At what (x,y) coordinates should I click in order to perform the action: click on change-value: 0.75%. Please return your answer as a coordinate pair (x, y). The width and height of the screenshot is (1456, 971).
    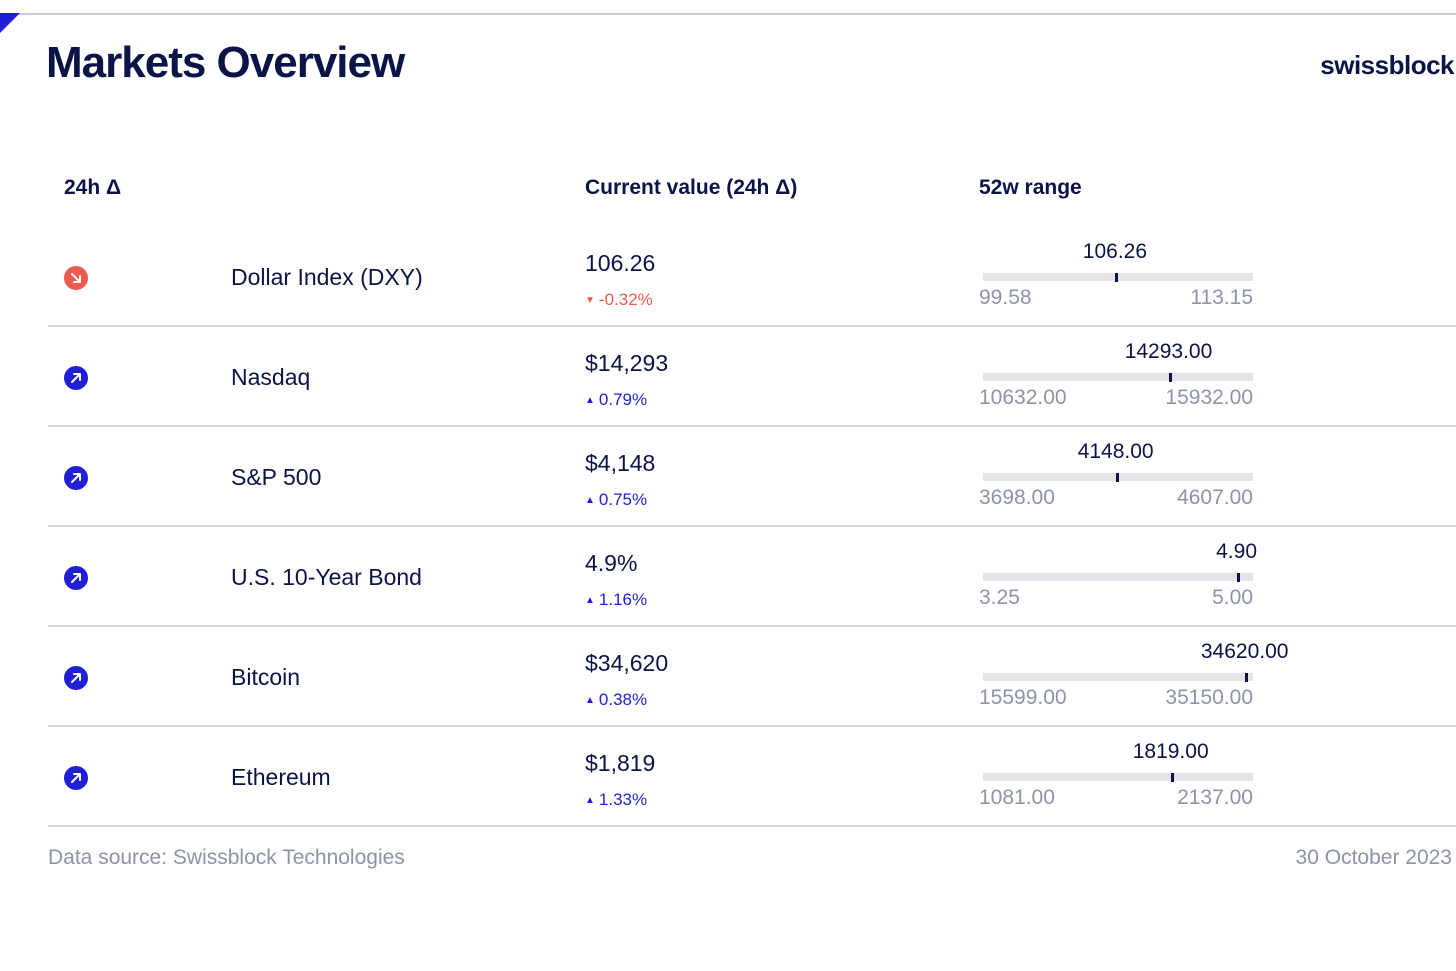
    Looking at the image, I should click on (623, 499).